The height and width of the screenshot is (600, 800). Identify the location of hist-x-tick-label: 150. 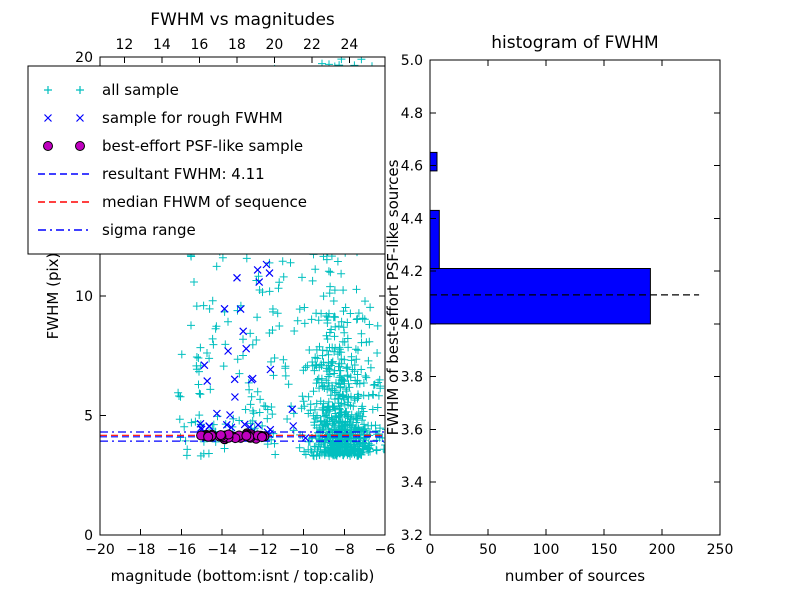
(604, 550).